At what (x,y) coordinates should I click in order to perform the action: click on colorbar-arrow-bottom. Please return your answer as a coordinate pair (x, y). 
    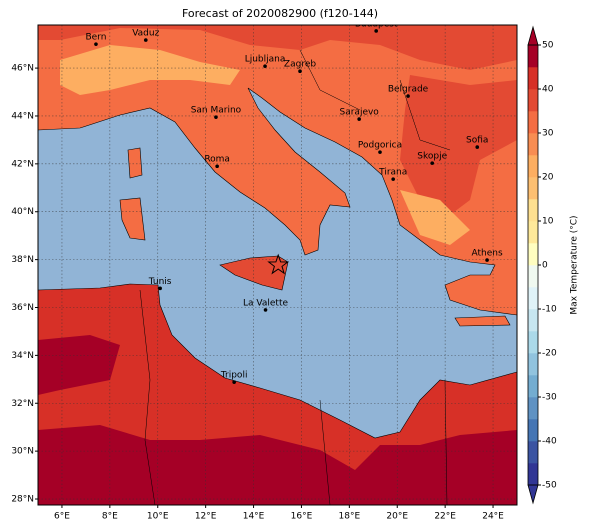
    Looking at the image, I should click on (533, 494).